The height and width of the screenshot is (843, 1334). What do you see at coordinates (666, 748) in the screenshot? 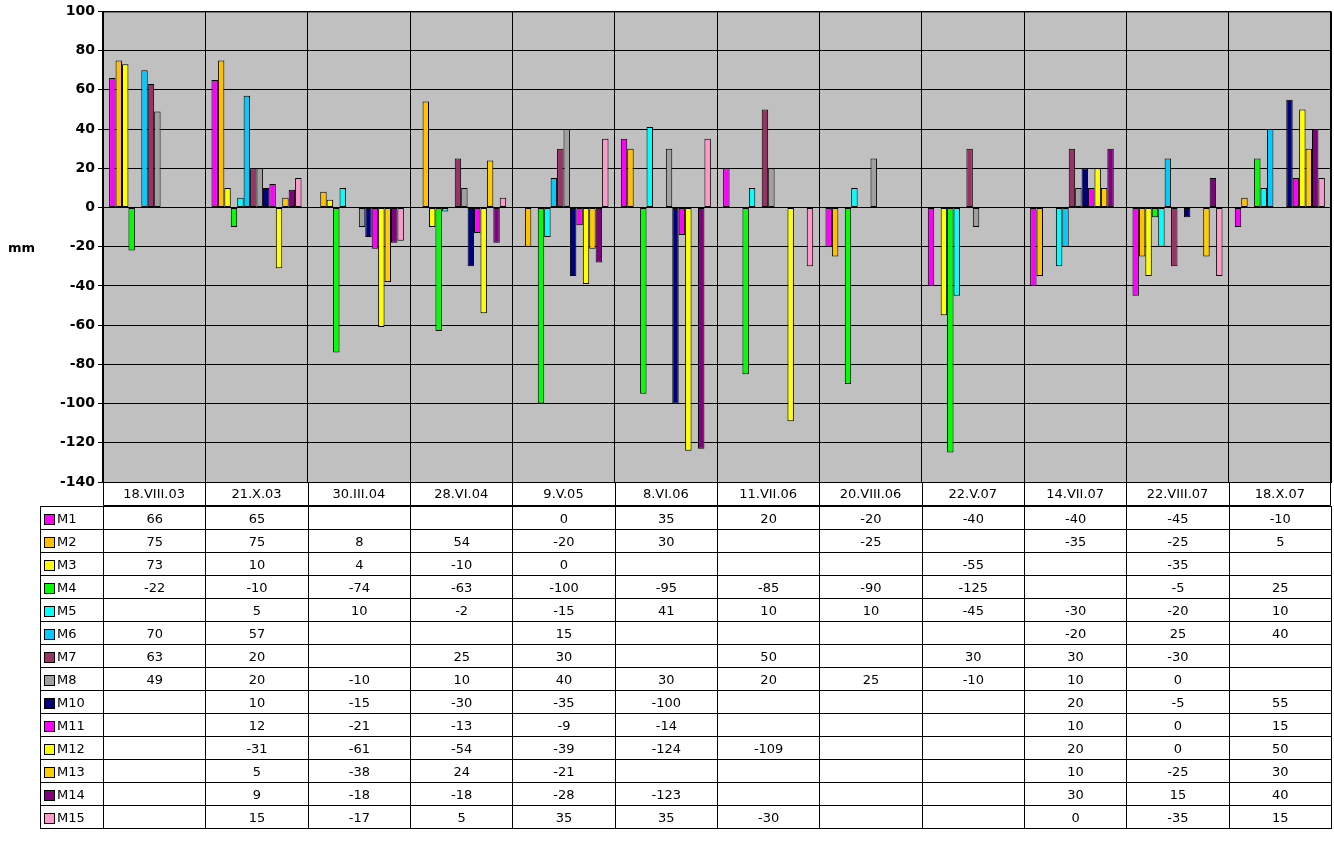
I see `data-label: -124` at bounding box center [666, 748].